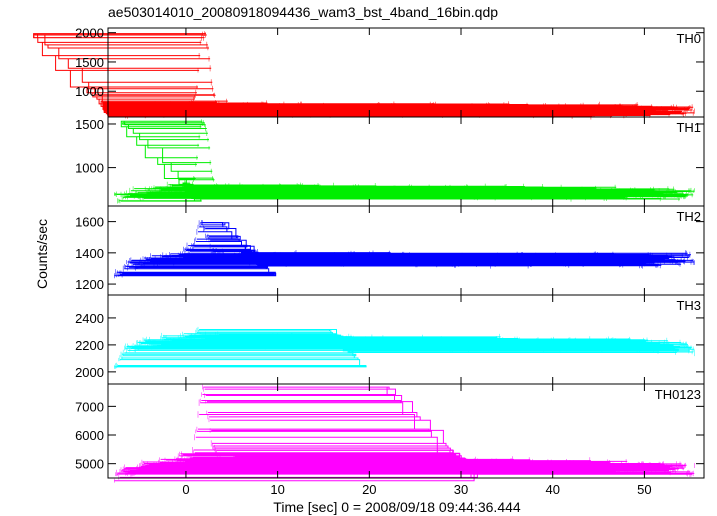 This screenshot has height=516, width=717. What do you see at coordinates (461, 489) in the screenshot?
I see `x-tick-label: 30` at bounding box center [461, 489].